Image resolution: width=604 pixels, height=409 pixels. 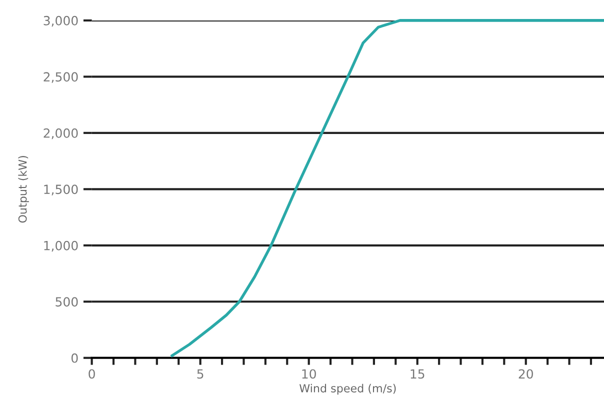 I want to click on y-tick-label: 2,000, so click(x=61, y=134).